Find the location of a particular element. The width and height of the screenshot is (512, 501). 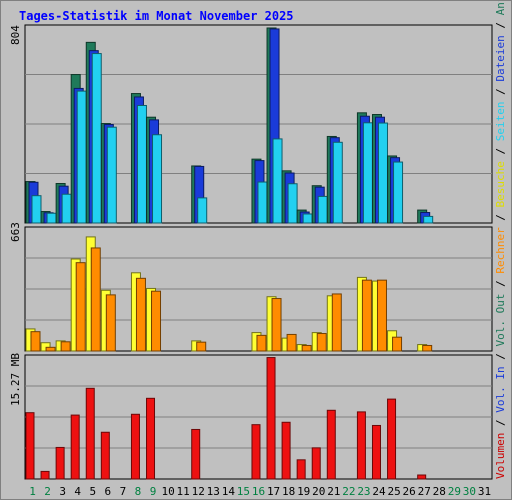

x-tick-label-day-11: 11 is located at coordinates (183, 491).